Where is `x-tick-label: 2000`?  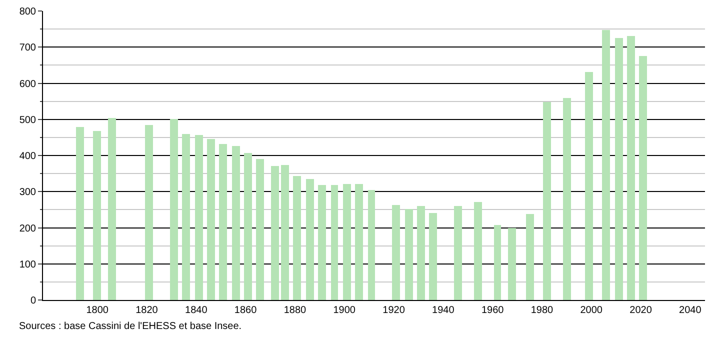
x-tick-label: 2000 is located at coordinates (591, 310).